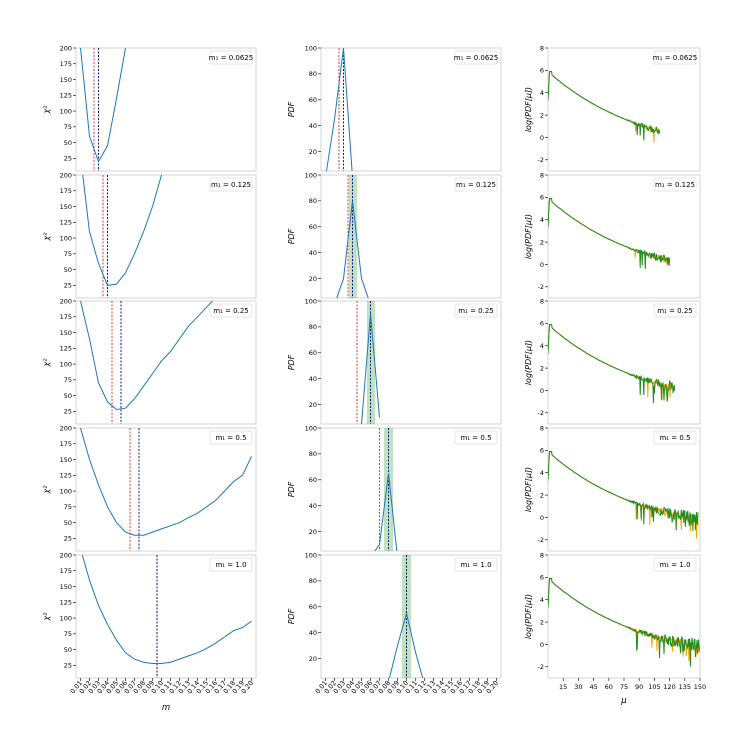  I want to click on subplot-r3-c0: 25 50 75 100 125 150 175 200 χ² m₁ = 0.5, so click(149, 488).